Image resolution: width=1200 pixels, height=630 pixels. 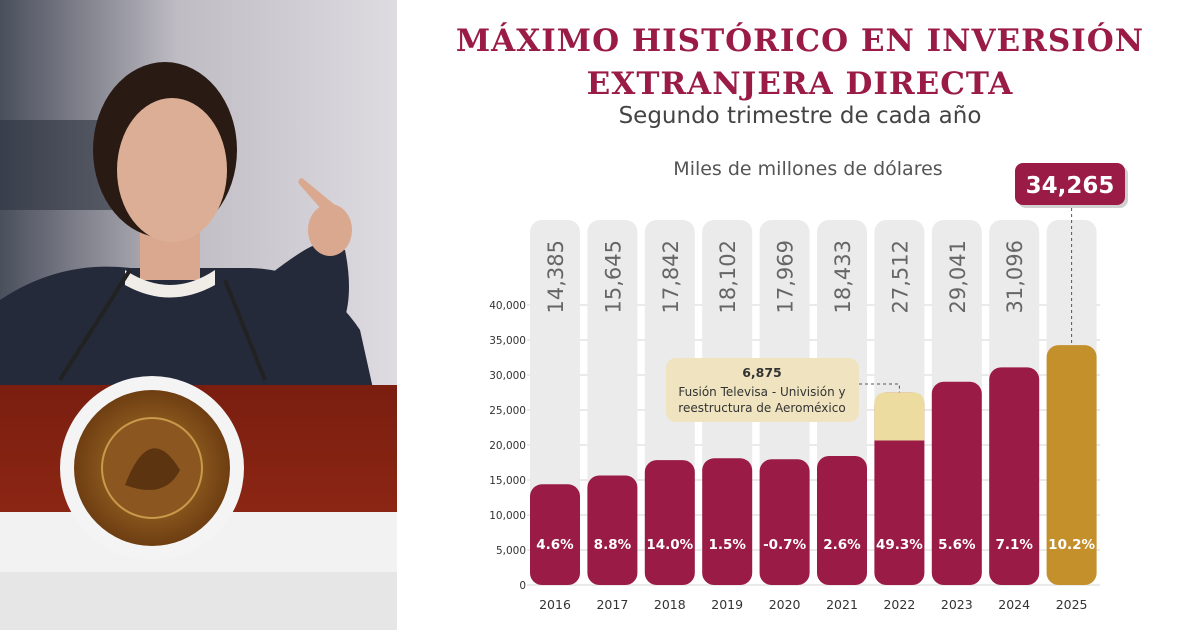 What do you see at coordinates (669, 545) in the screenshot?
I see `growth-label: 14.0%` at bounding box center [669, 545].